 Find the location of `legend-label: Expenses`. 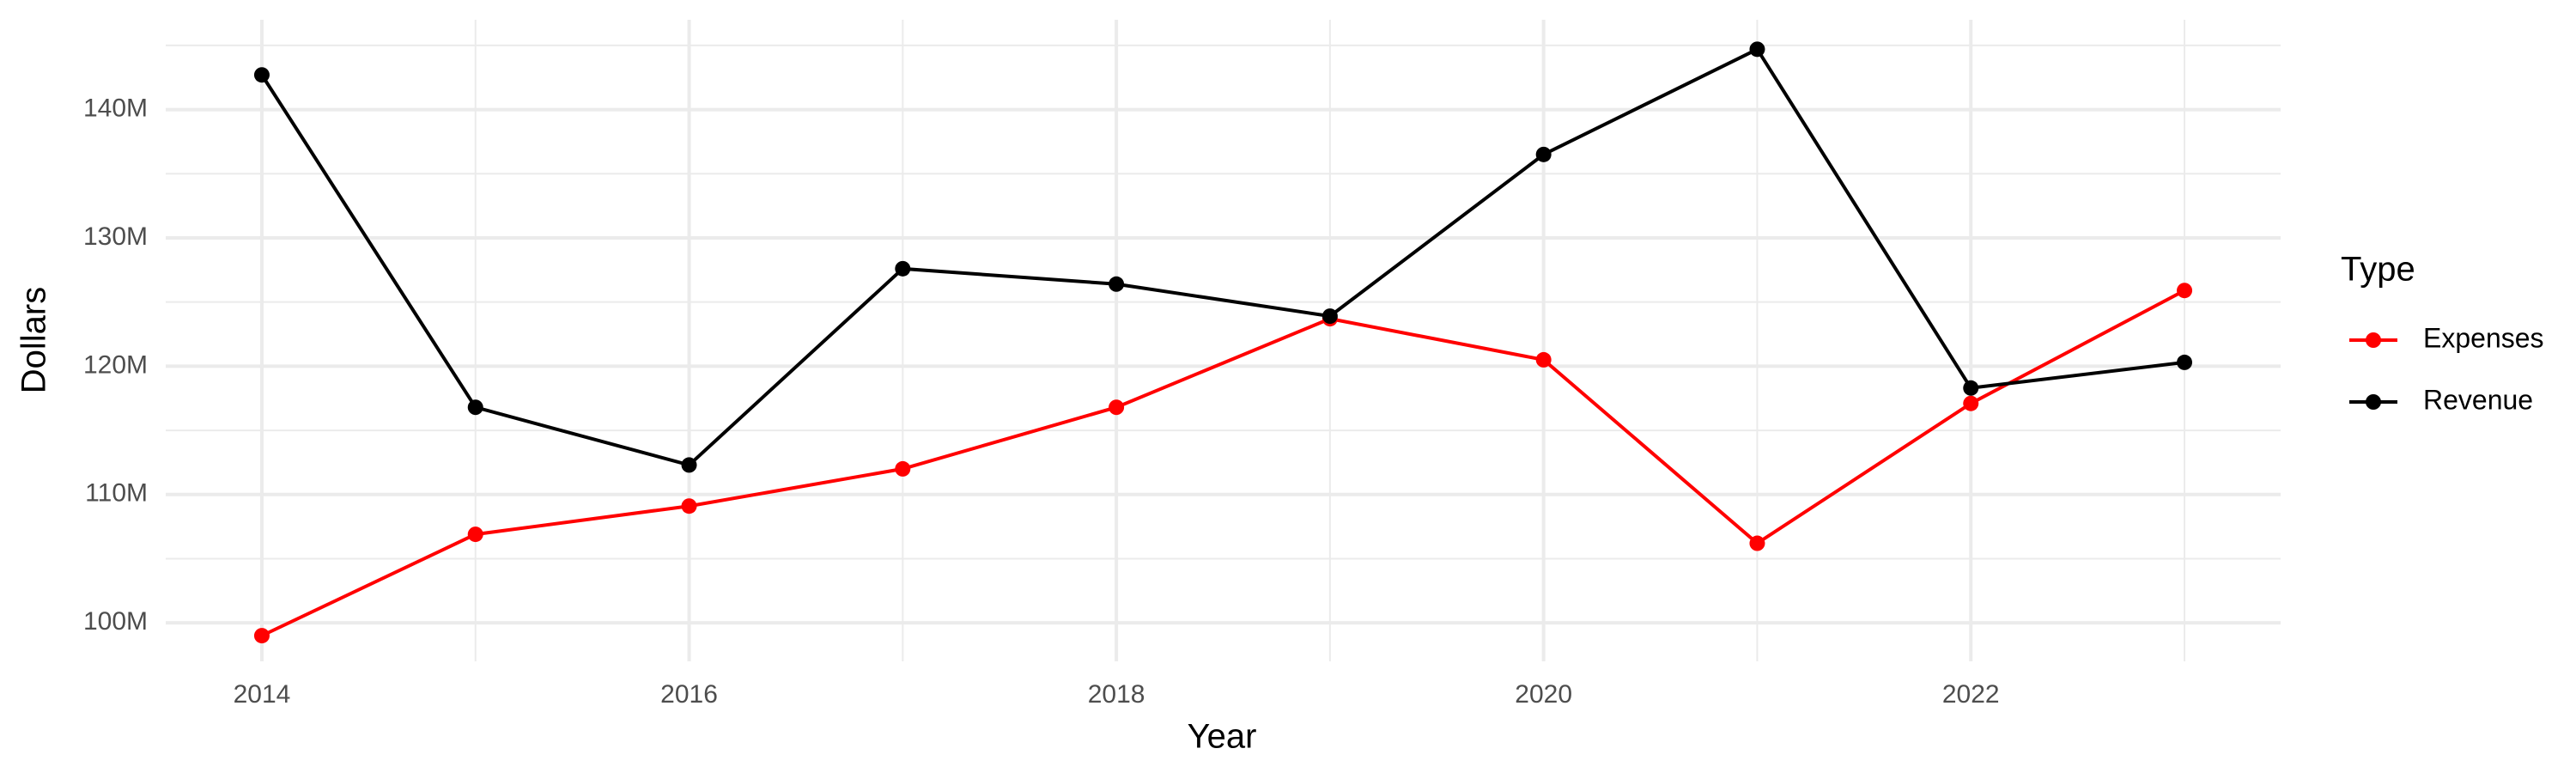

legend-label: Expenses is located at coordinates (2484, 337).